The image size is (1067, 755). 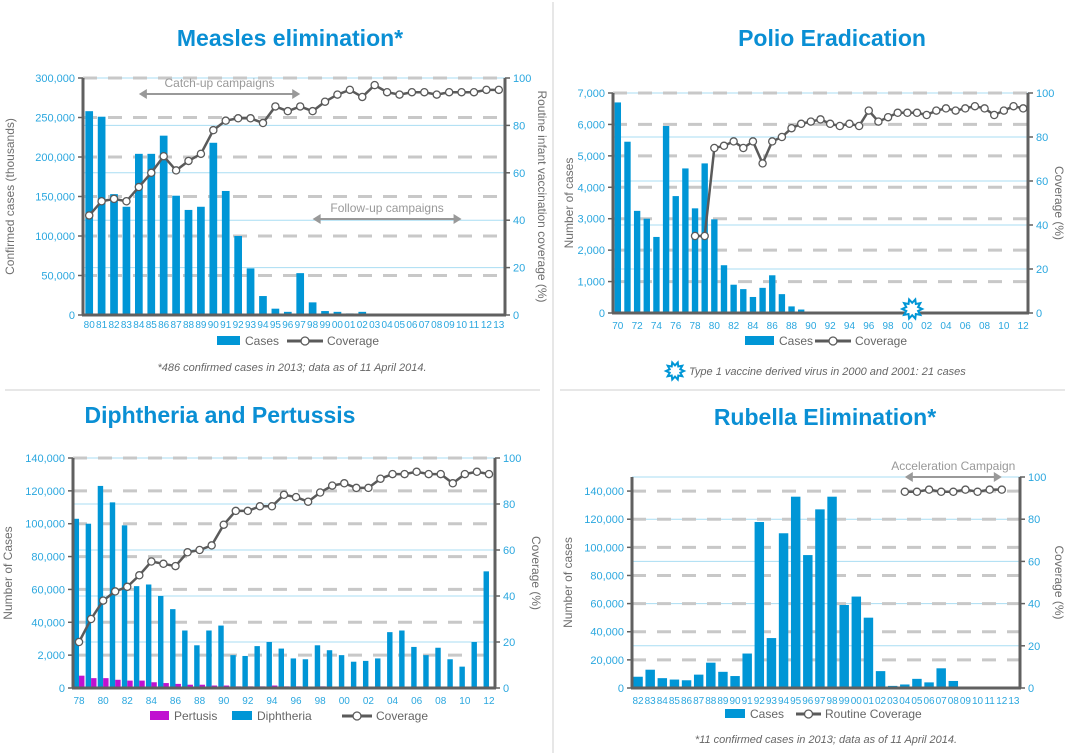 What do you see at coordinates (1024, 326) in the screenshot?
I see `x-tick-label: 12` at bounding box center [1024, 326].